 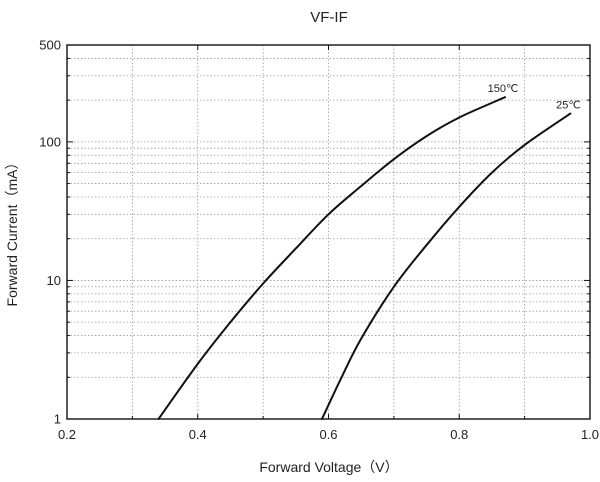 What do you see at coordinates (590, 434) in the screenshot?
I see `x-tick-label: 1.0` at bounding box center [590, 434].